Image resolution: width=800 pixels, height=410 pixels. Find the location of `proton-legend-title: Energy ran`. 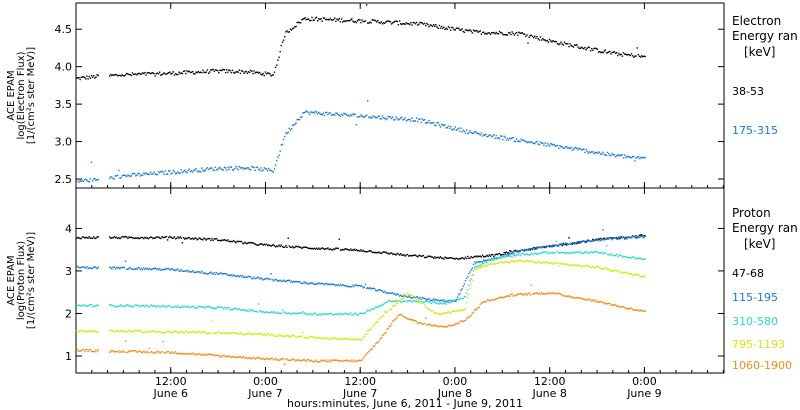

proton-legend-title: Energy ran is located at coordinates (765, 228).